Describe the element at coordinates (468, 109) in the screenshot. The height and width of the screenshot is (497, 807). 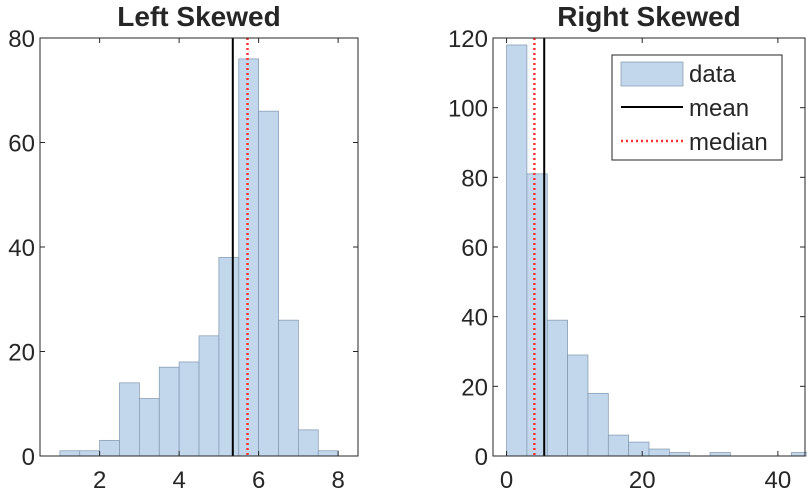
I see `y-tick-label: 100` at that location.